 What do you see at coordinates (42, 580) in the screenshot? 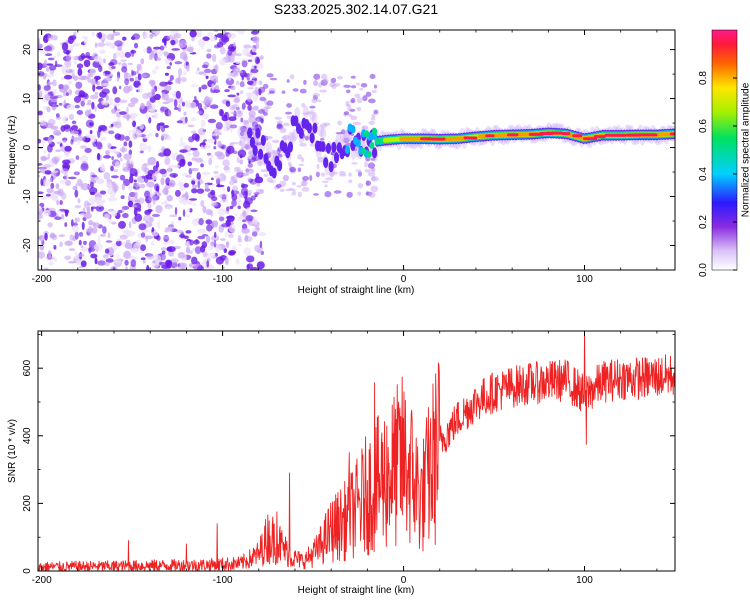
I see `x-tick-label: -200` at bounding box center [42, 580].